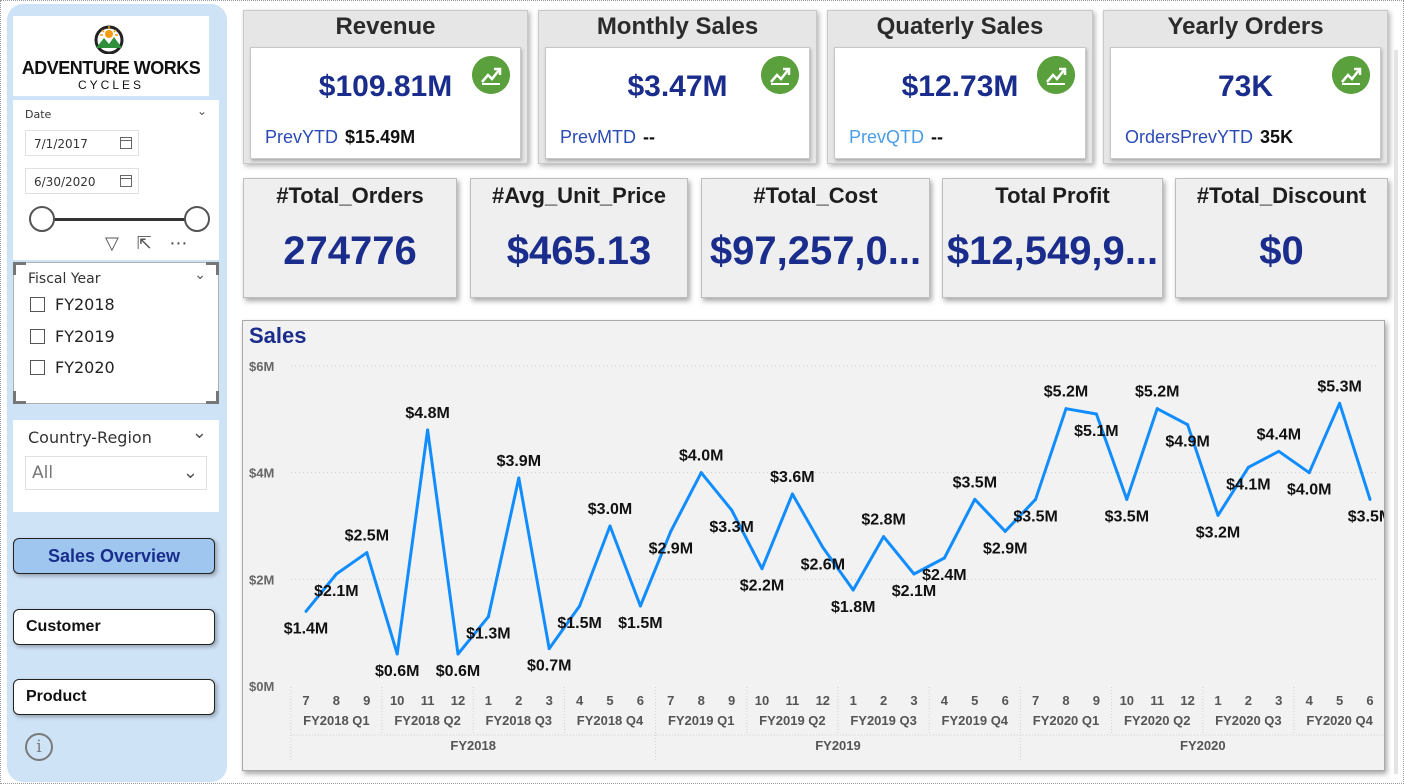  Describe the element at coordinates (677, 26) in the screenshot. I see `kpi-title: Monthly Sales` at that location.